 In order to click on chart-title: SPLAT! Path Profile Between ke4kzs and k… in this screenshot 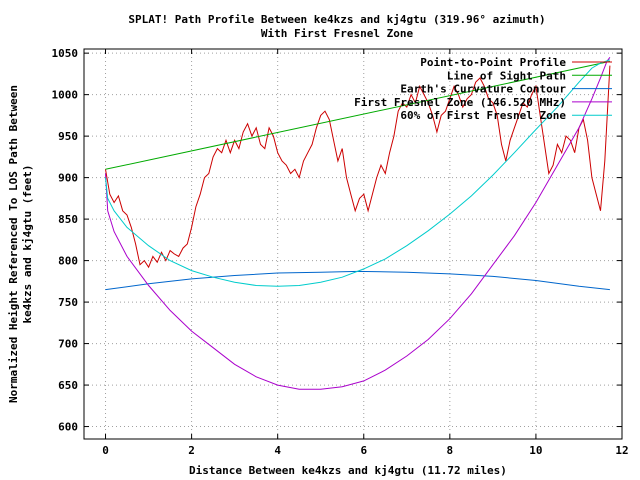, I will do `click(336, 19)`.